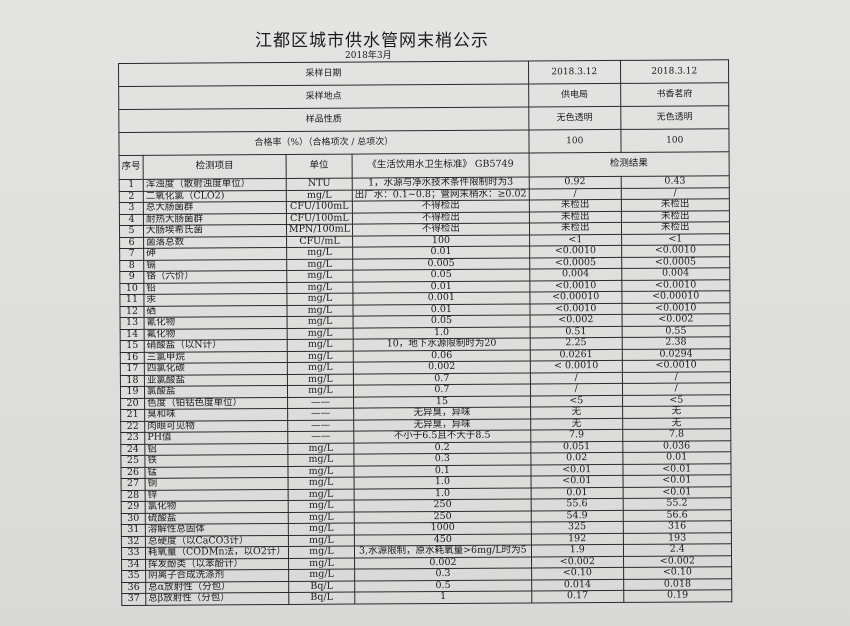  Describe the element at coordinates (217, 552) in the screenshot. I see `cell-item: 耗氧量（CODMn法，以O2计）` at that location.